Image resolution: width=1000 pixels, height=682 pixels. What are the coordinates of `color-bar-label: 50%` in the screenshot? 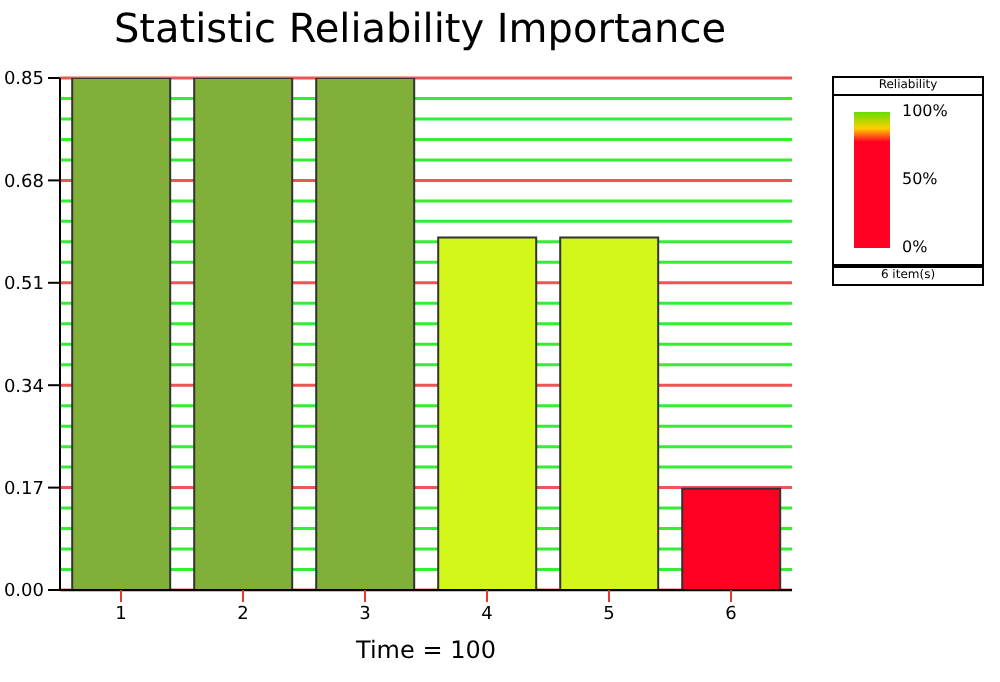 It's located at (920, 180).